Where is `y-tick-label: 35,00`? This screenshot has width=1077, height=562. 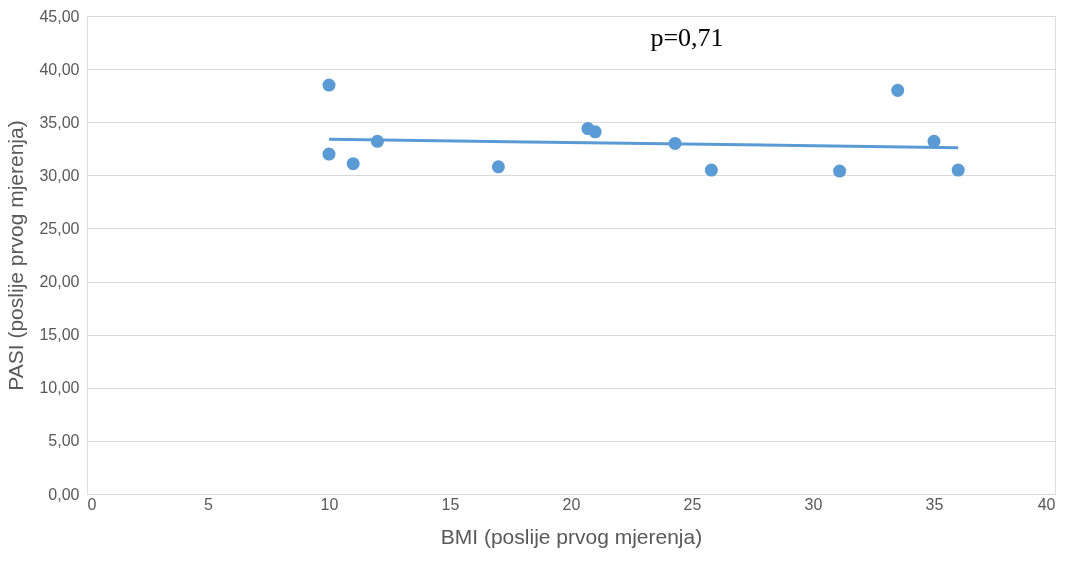 y-tick-label: 35,00 is located at coordinates (59, 122).